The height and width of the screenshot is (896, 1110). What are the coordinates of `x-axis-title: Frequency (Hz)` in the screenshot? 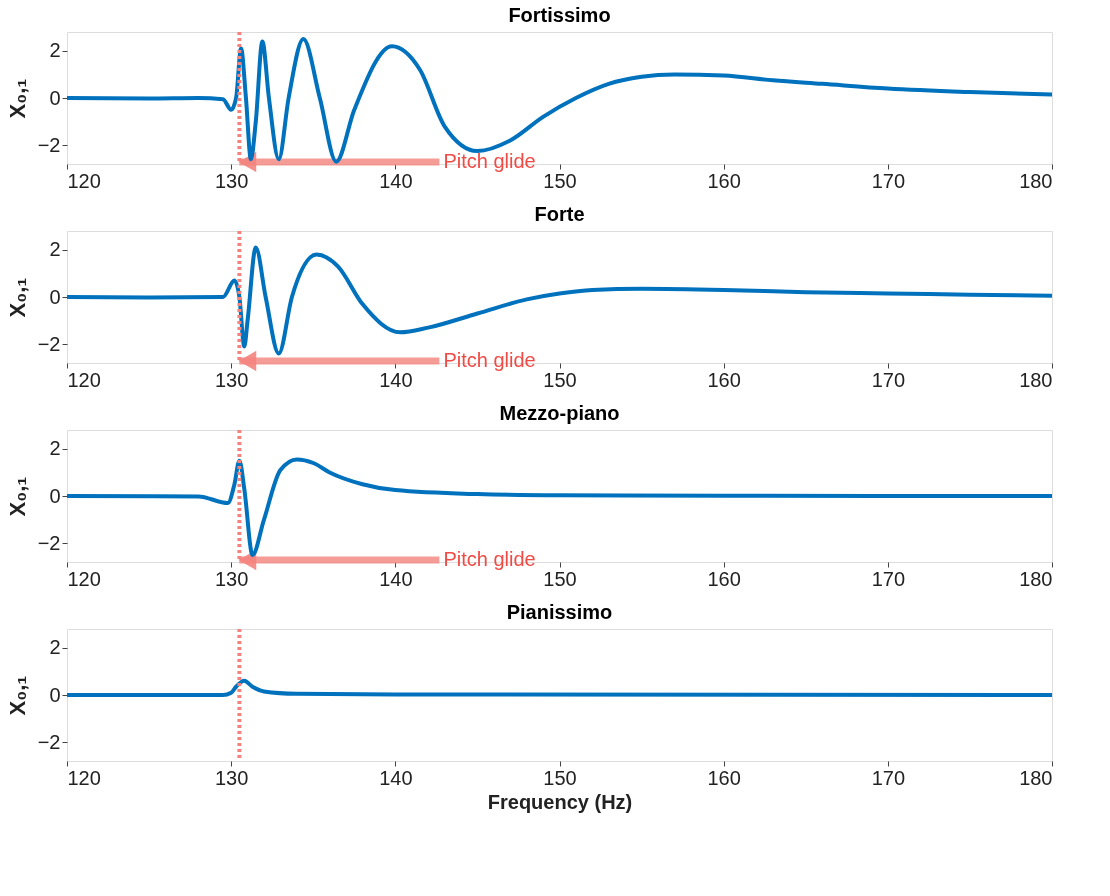 It's located at (560, 801).